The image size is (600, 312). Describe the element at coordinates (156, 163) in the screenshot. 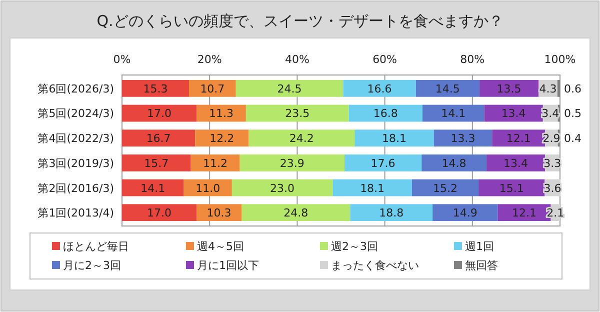

I see `data-label: 15.7` at that location.